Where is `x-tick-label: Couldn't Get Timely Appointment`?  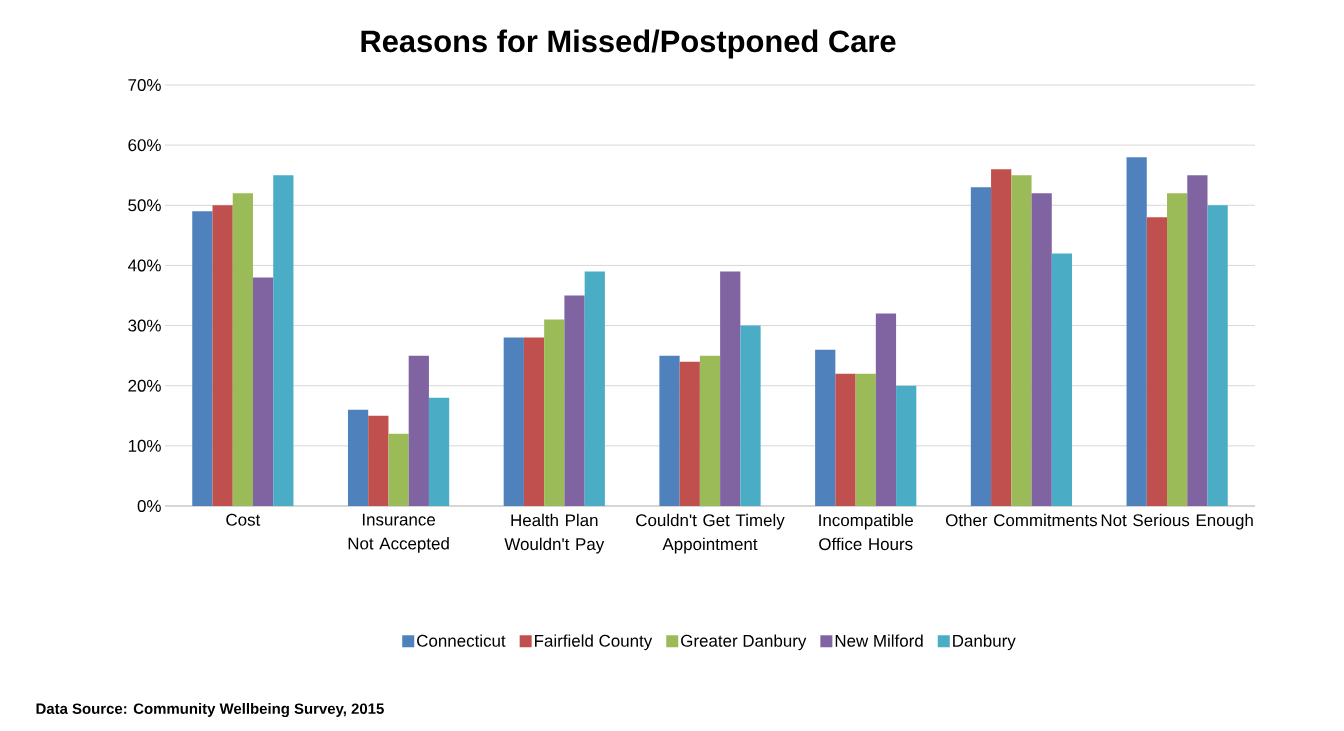 x-tick-label: Couldn't Get Timely Appointment is located at coordinates (710, 533).